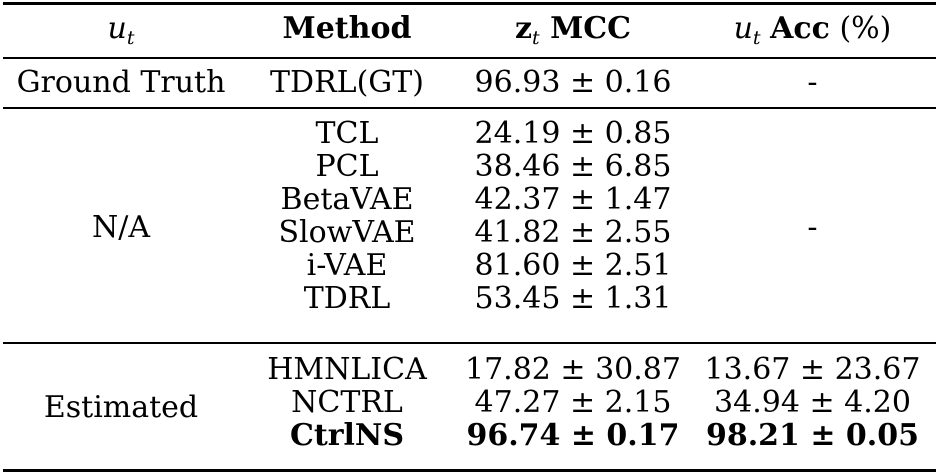 The image size is (939, 474). What do you see at coordinates (347, 298) in the screenshot?
I see `table-row-method: TDRL` at bounding box center [347, 298].